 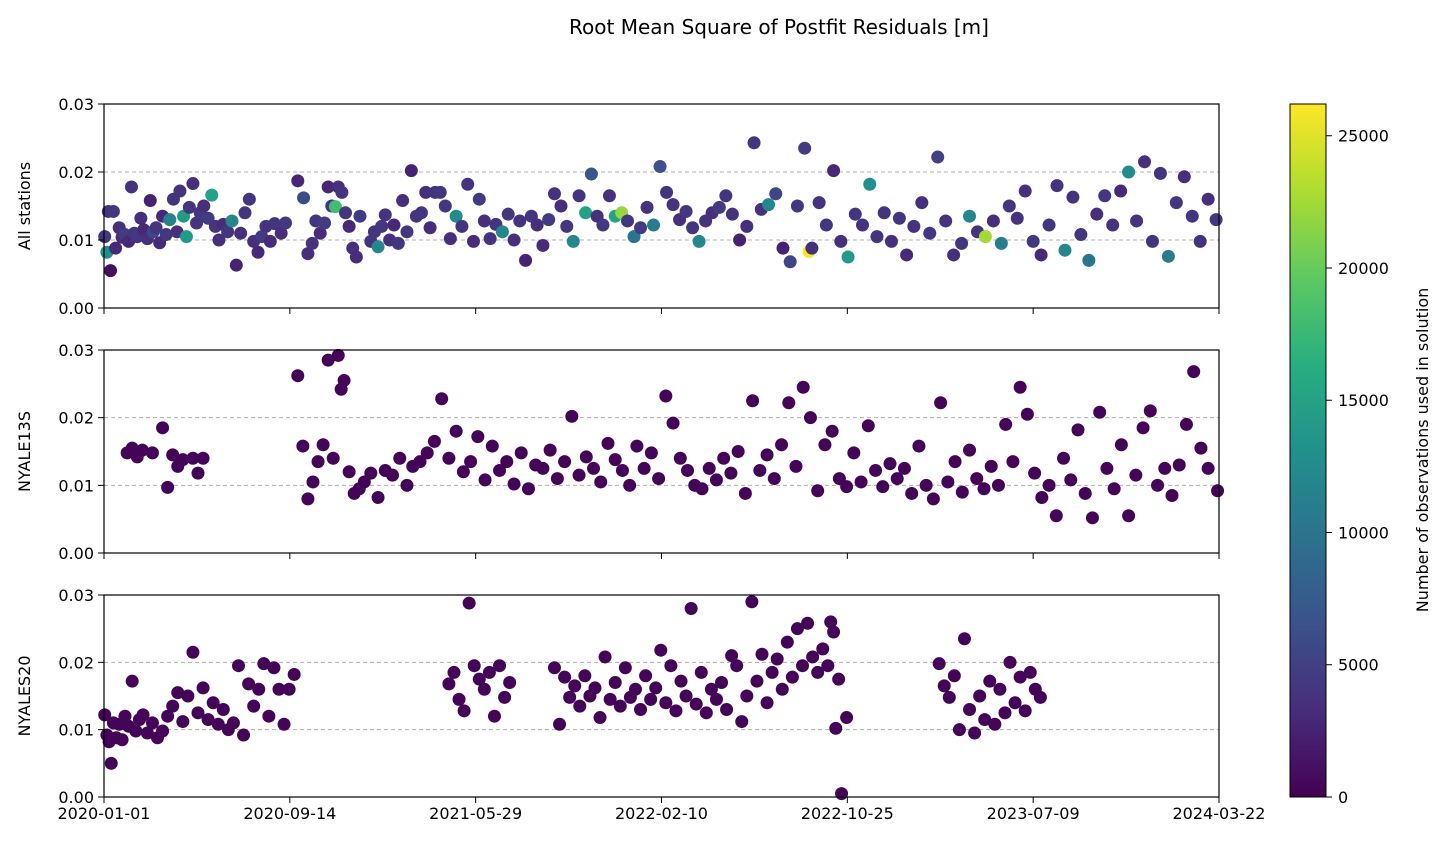 I want to click on x-tick-label: 2022-10-25, so click(x=847, y=813).